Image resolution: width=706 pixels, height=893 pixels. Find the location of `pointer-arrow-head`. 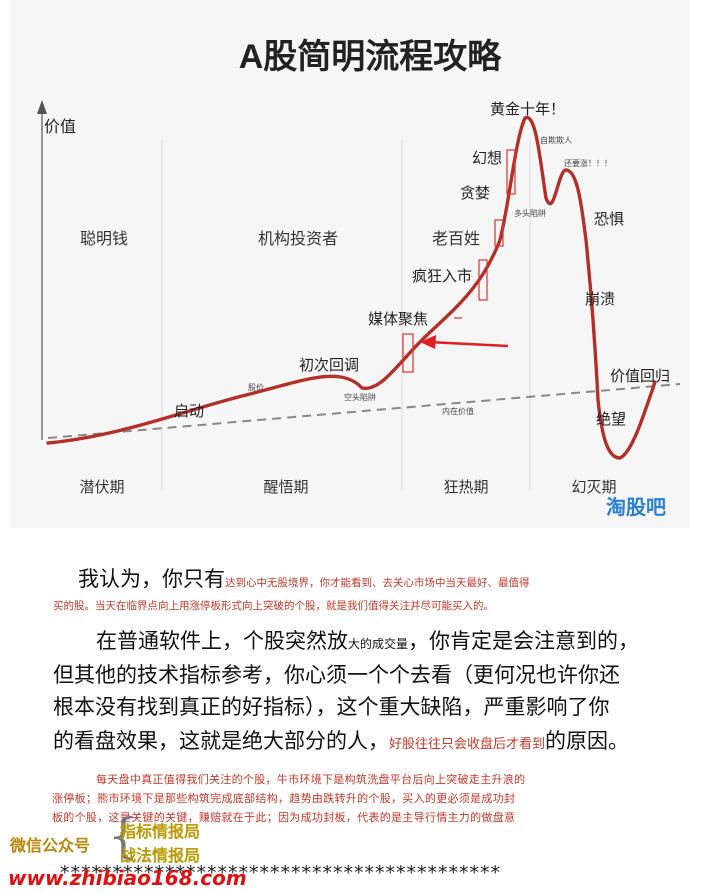

pointer-arrow-head is located at coordinates (428, 342).